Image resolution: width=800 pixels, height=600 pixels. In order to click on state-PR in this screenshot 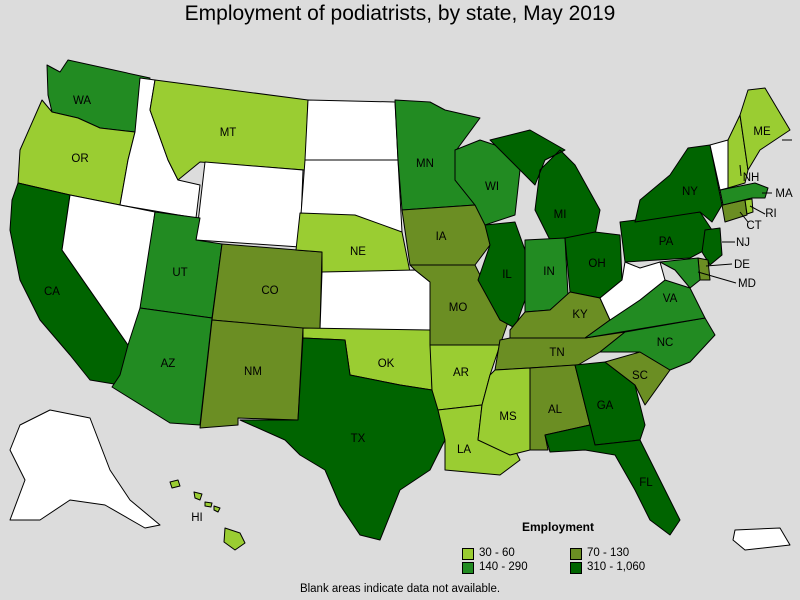, I will do `click(761, 539)`.